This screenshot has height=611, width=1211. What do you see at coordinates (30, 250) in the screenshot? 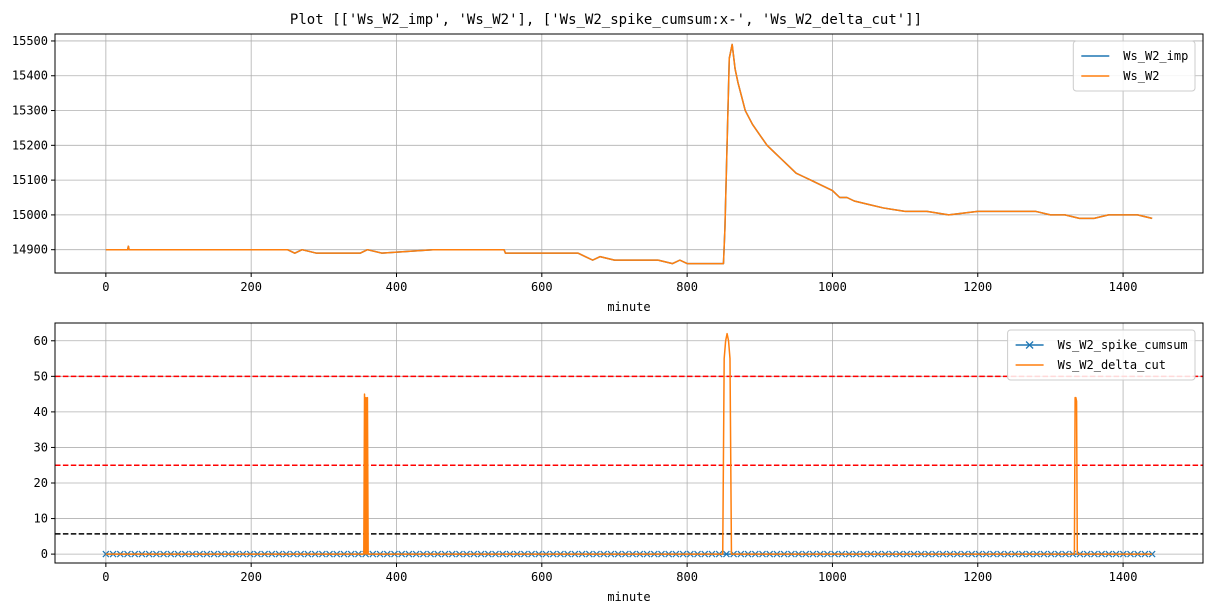
I see `y-tick-label: 14900` at bounding box center [30, 250].